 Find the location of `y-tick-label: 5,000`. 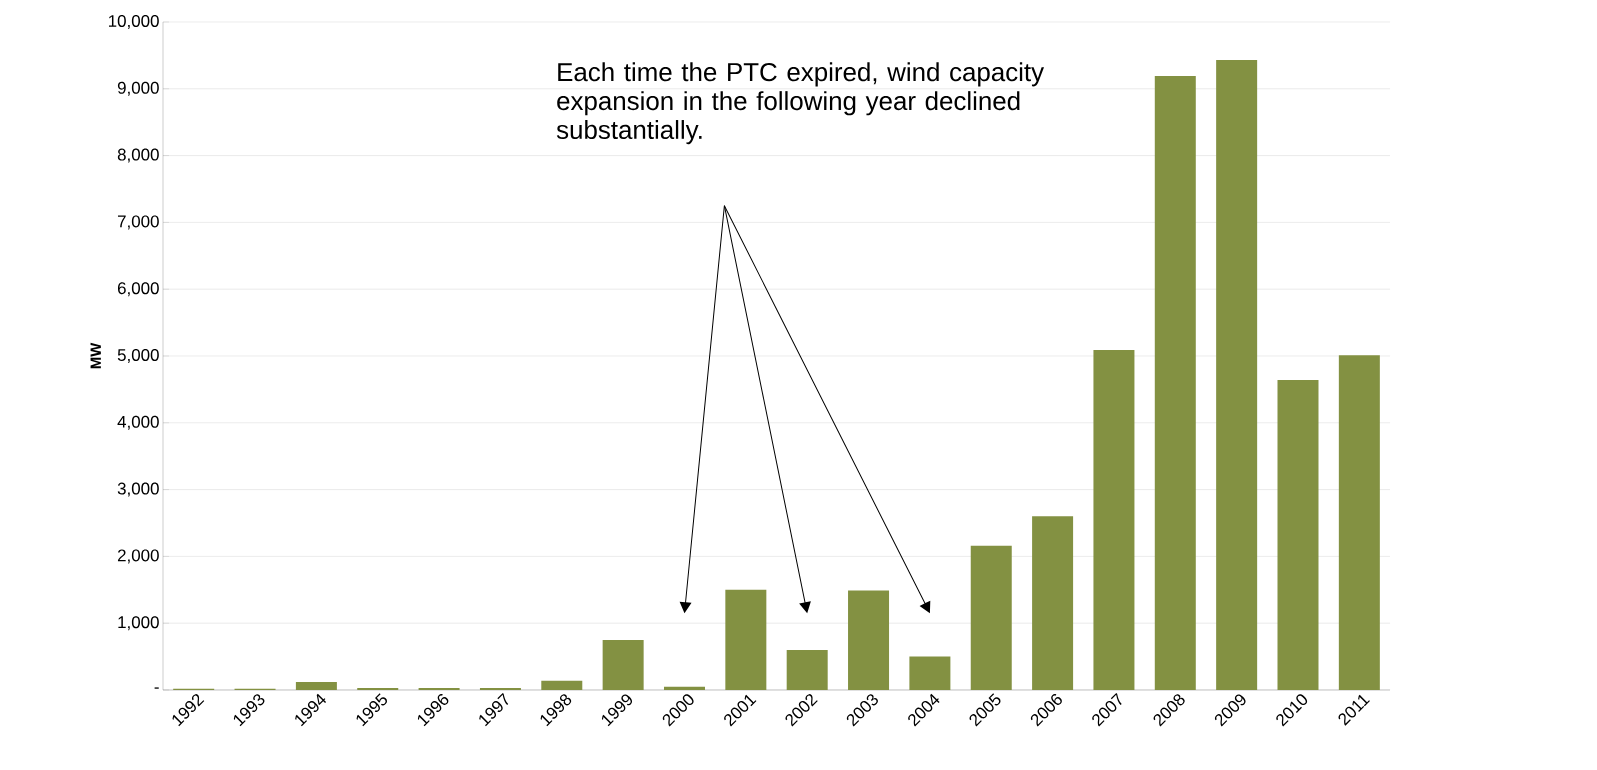

y-tick-label: 5,000 is located at coordinates (138, 355).